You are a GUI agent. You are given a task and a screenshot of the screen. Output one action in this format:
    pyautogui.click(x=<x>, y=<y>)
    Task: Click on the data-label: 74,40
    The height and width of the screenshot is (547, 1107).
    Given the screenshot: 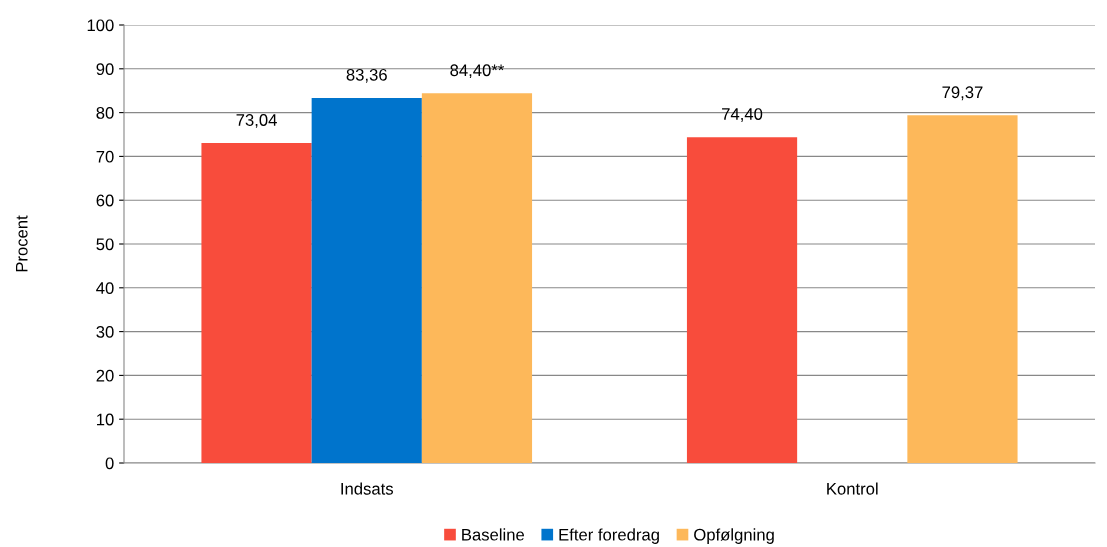 What is the action you would take?
    pyautogui.click(x=742, y=115)
    